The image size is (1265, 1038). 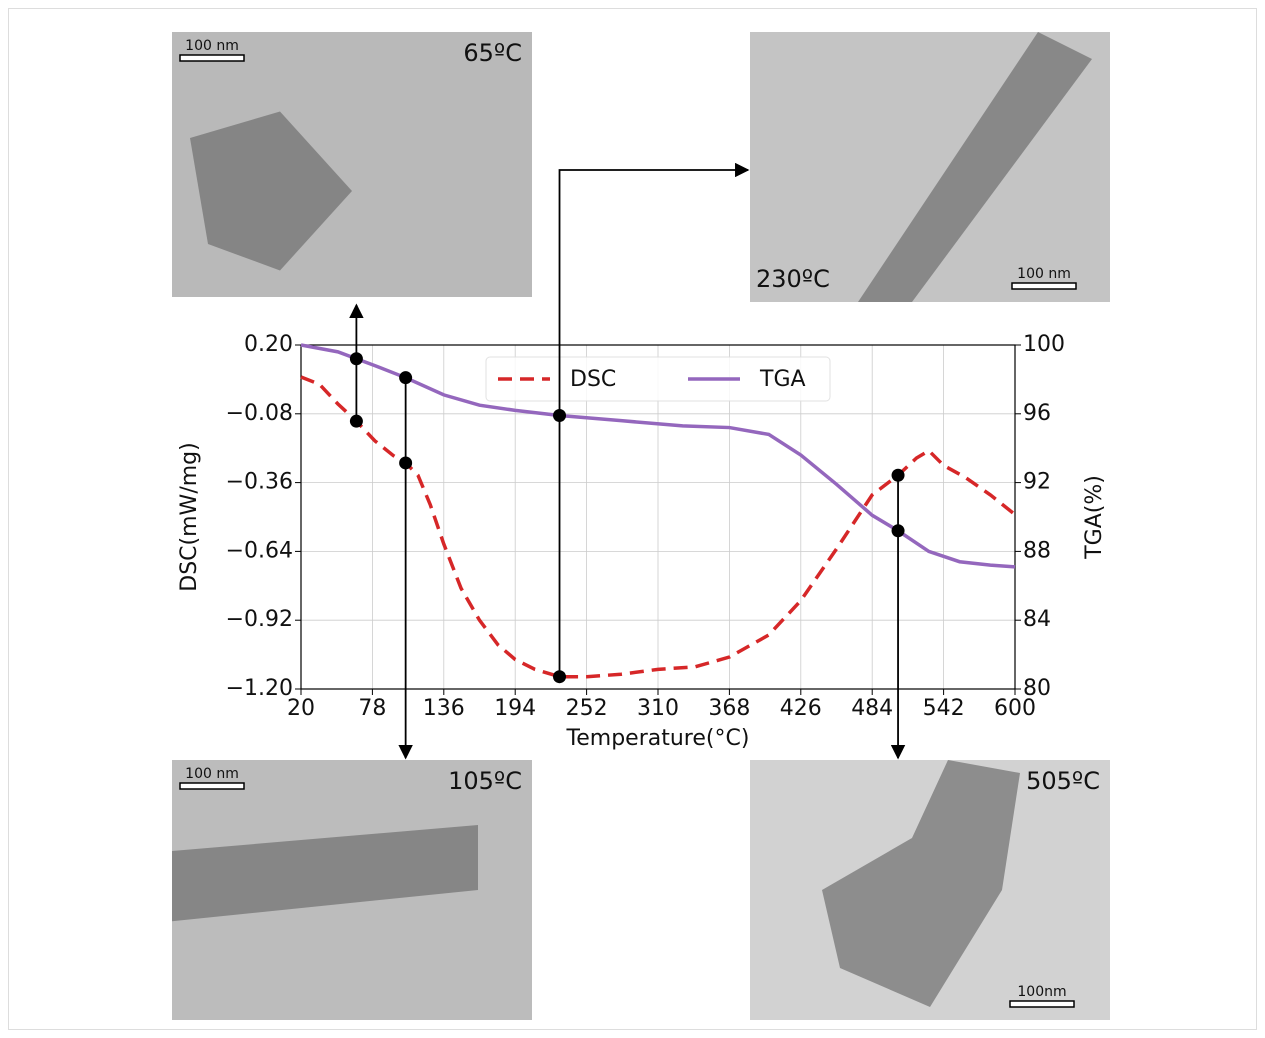 What do you see at coordinates (1041, 992) in the screenshot?
I see `scale-label: 100nm` at bounding box center [1041, 992].